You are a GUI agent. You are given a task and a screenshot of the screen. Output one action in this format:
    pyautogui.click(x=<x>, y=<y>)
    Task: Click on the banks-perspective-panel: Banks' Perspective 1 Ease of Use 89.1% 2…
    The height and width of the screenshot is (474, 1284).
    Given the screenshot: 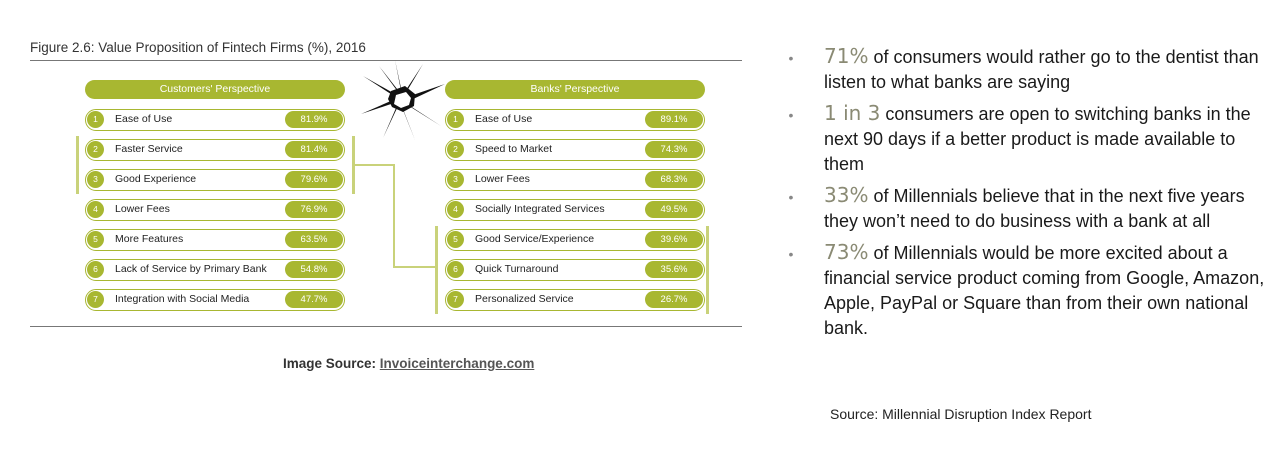 What is the action you would take?
    pyautogui.click(x=575, y=199)
    